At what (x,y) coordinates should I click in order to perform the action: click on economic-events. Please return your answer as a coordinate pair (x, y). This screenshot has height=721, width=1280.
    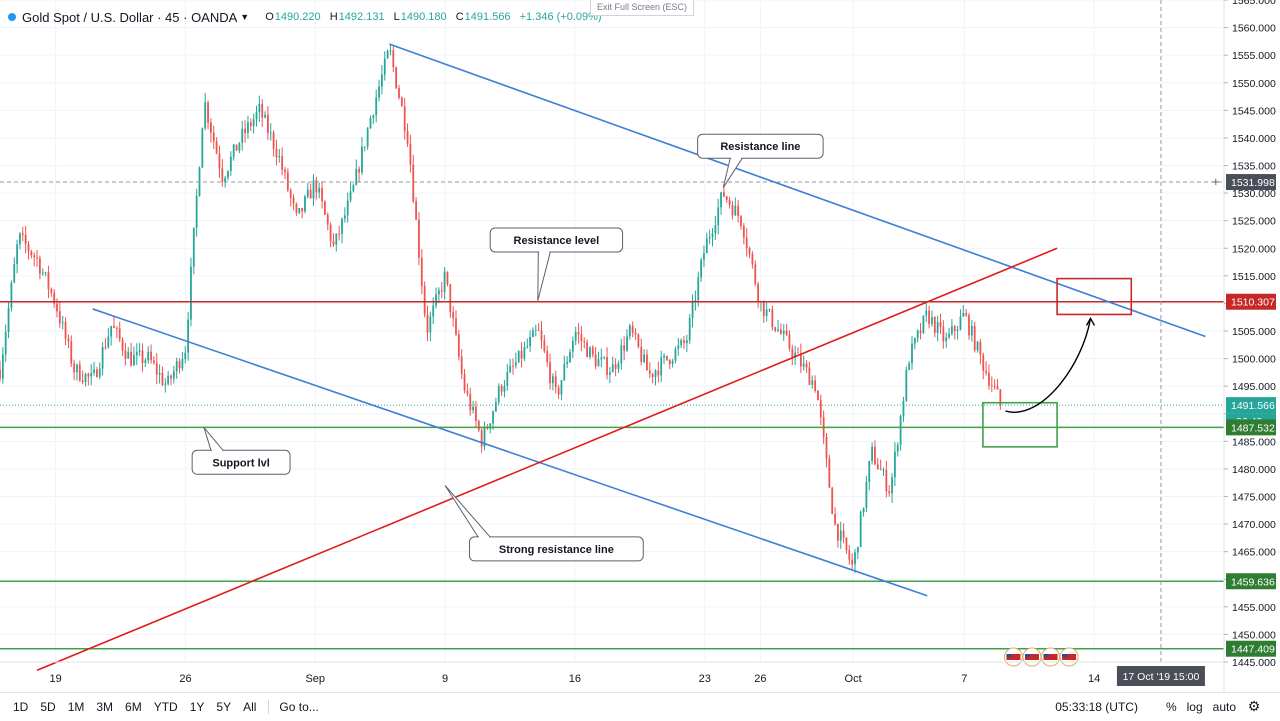
    Looking at the image, I should click on (1041, 657).